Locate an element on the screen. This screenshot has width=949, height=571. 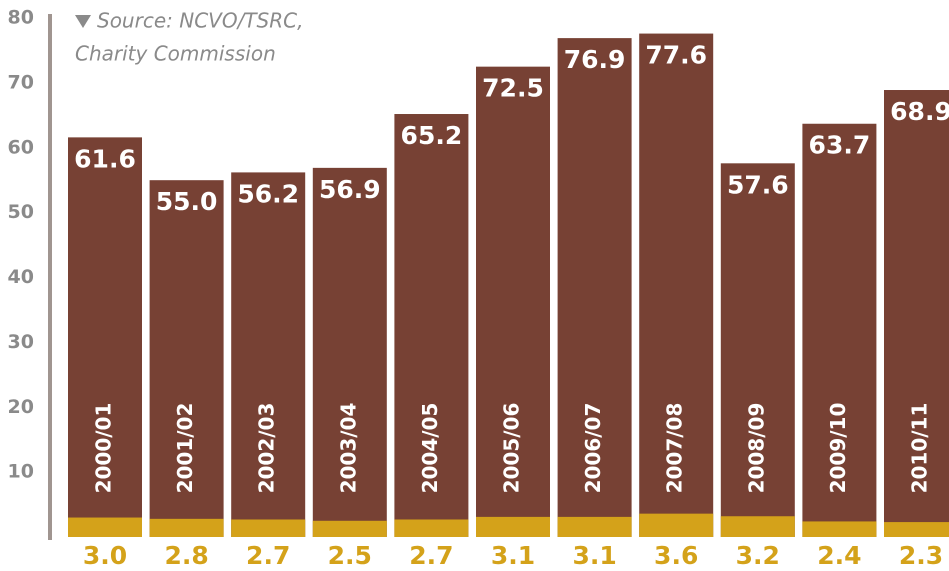
category-label: 2007/08 is located at coordinates (675, 448).